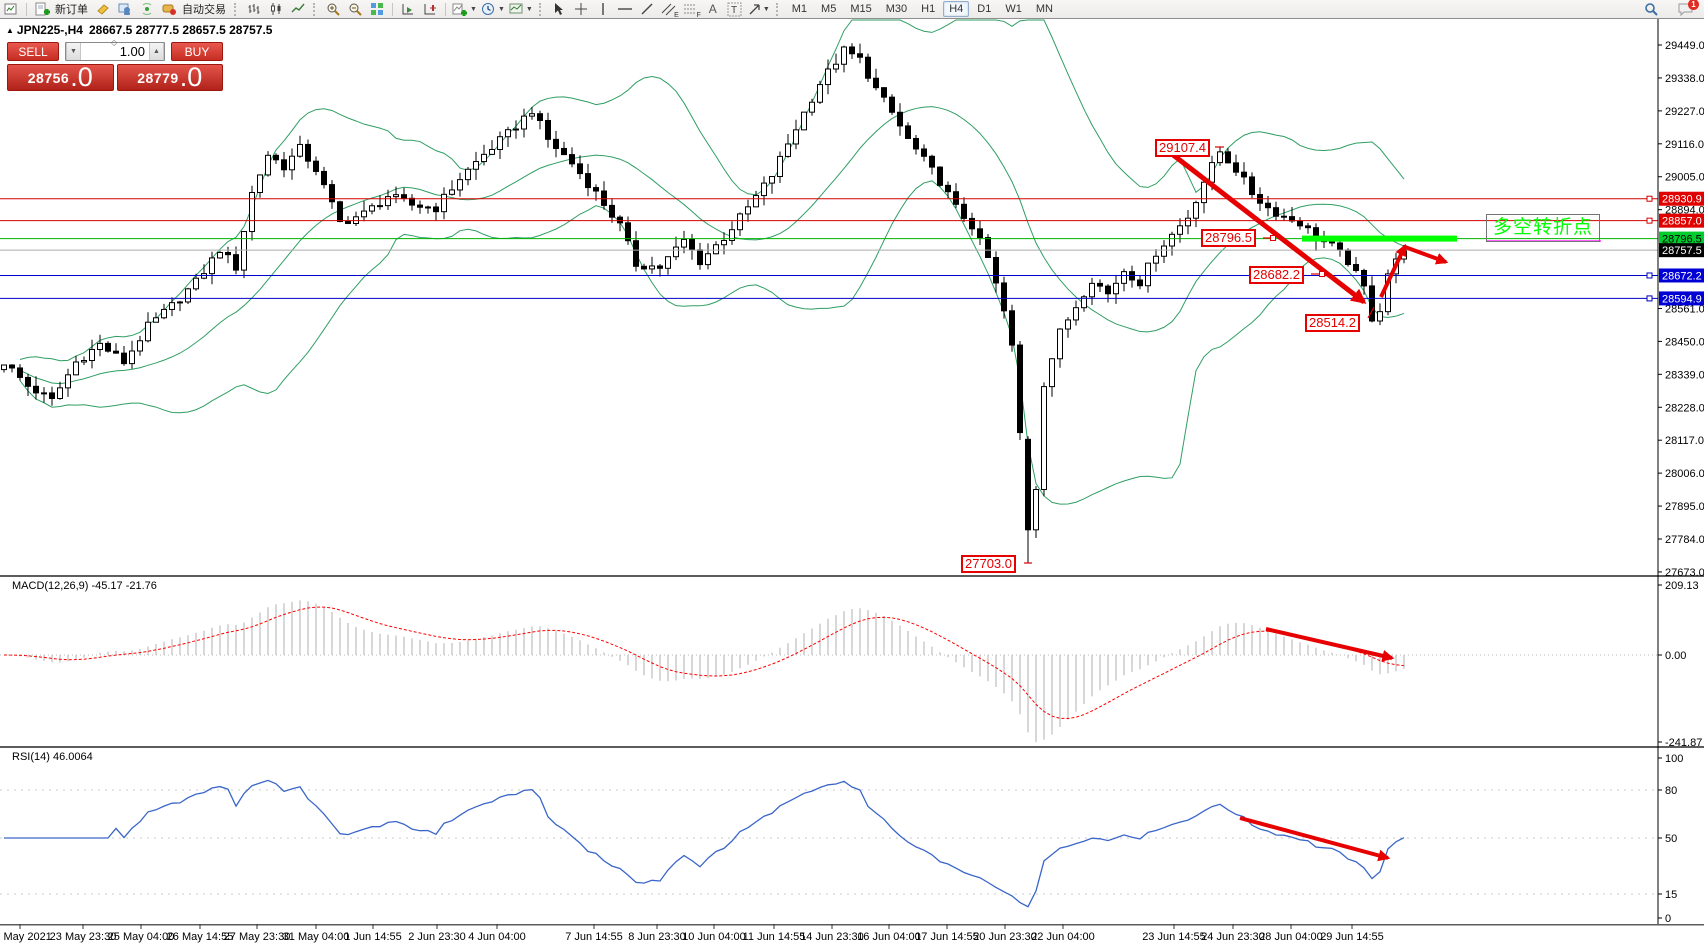 This screenshot has height=946, width=1704. Describe the element at coordinates (169, 9) in the screenshot. I see `autotrading-icon` at that location.